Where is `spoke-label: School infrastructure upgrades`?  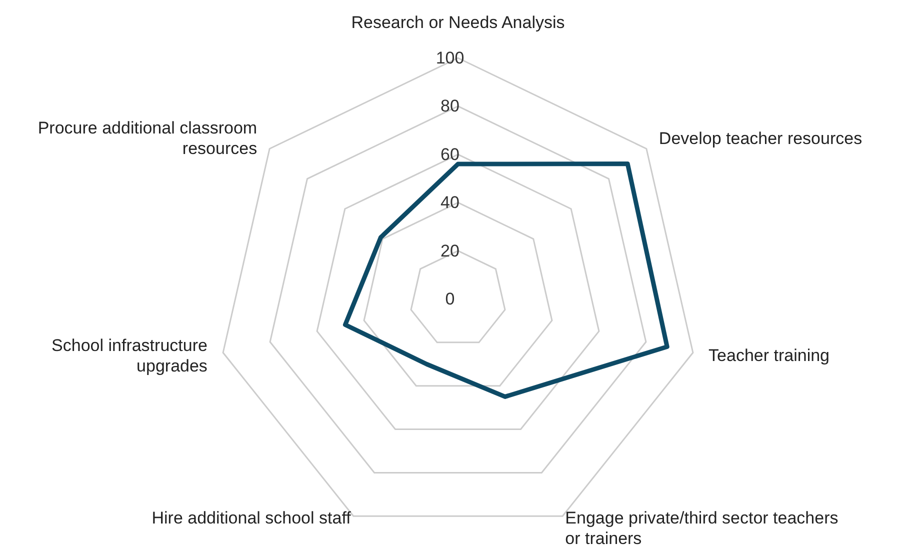
spoke-label: School infrastructure upgrades is located at coordinates (130, 356).